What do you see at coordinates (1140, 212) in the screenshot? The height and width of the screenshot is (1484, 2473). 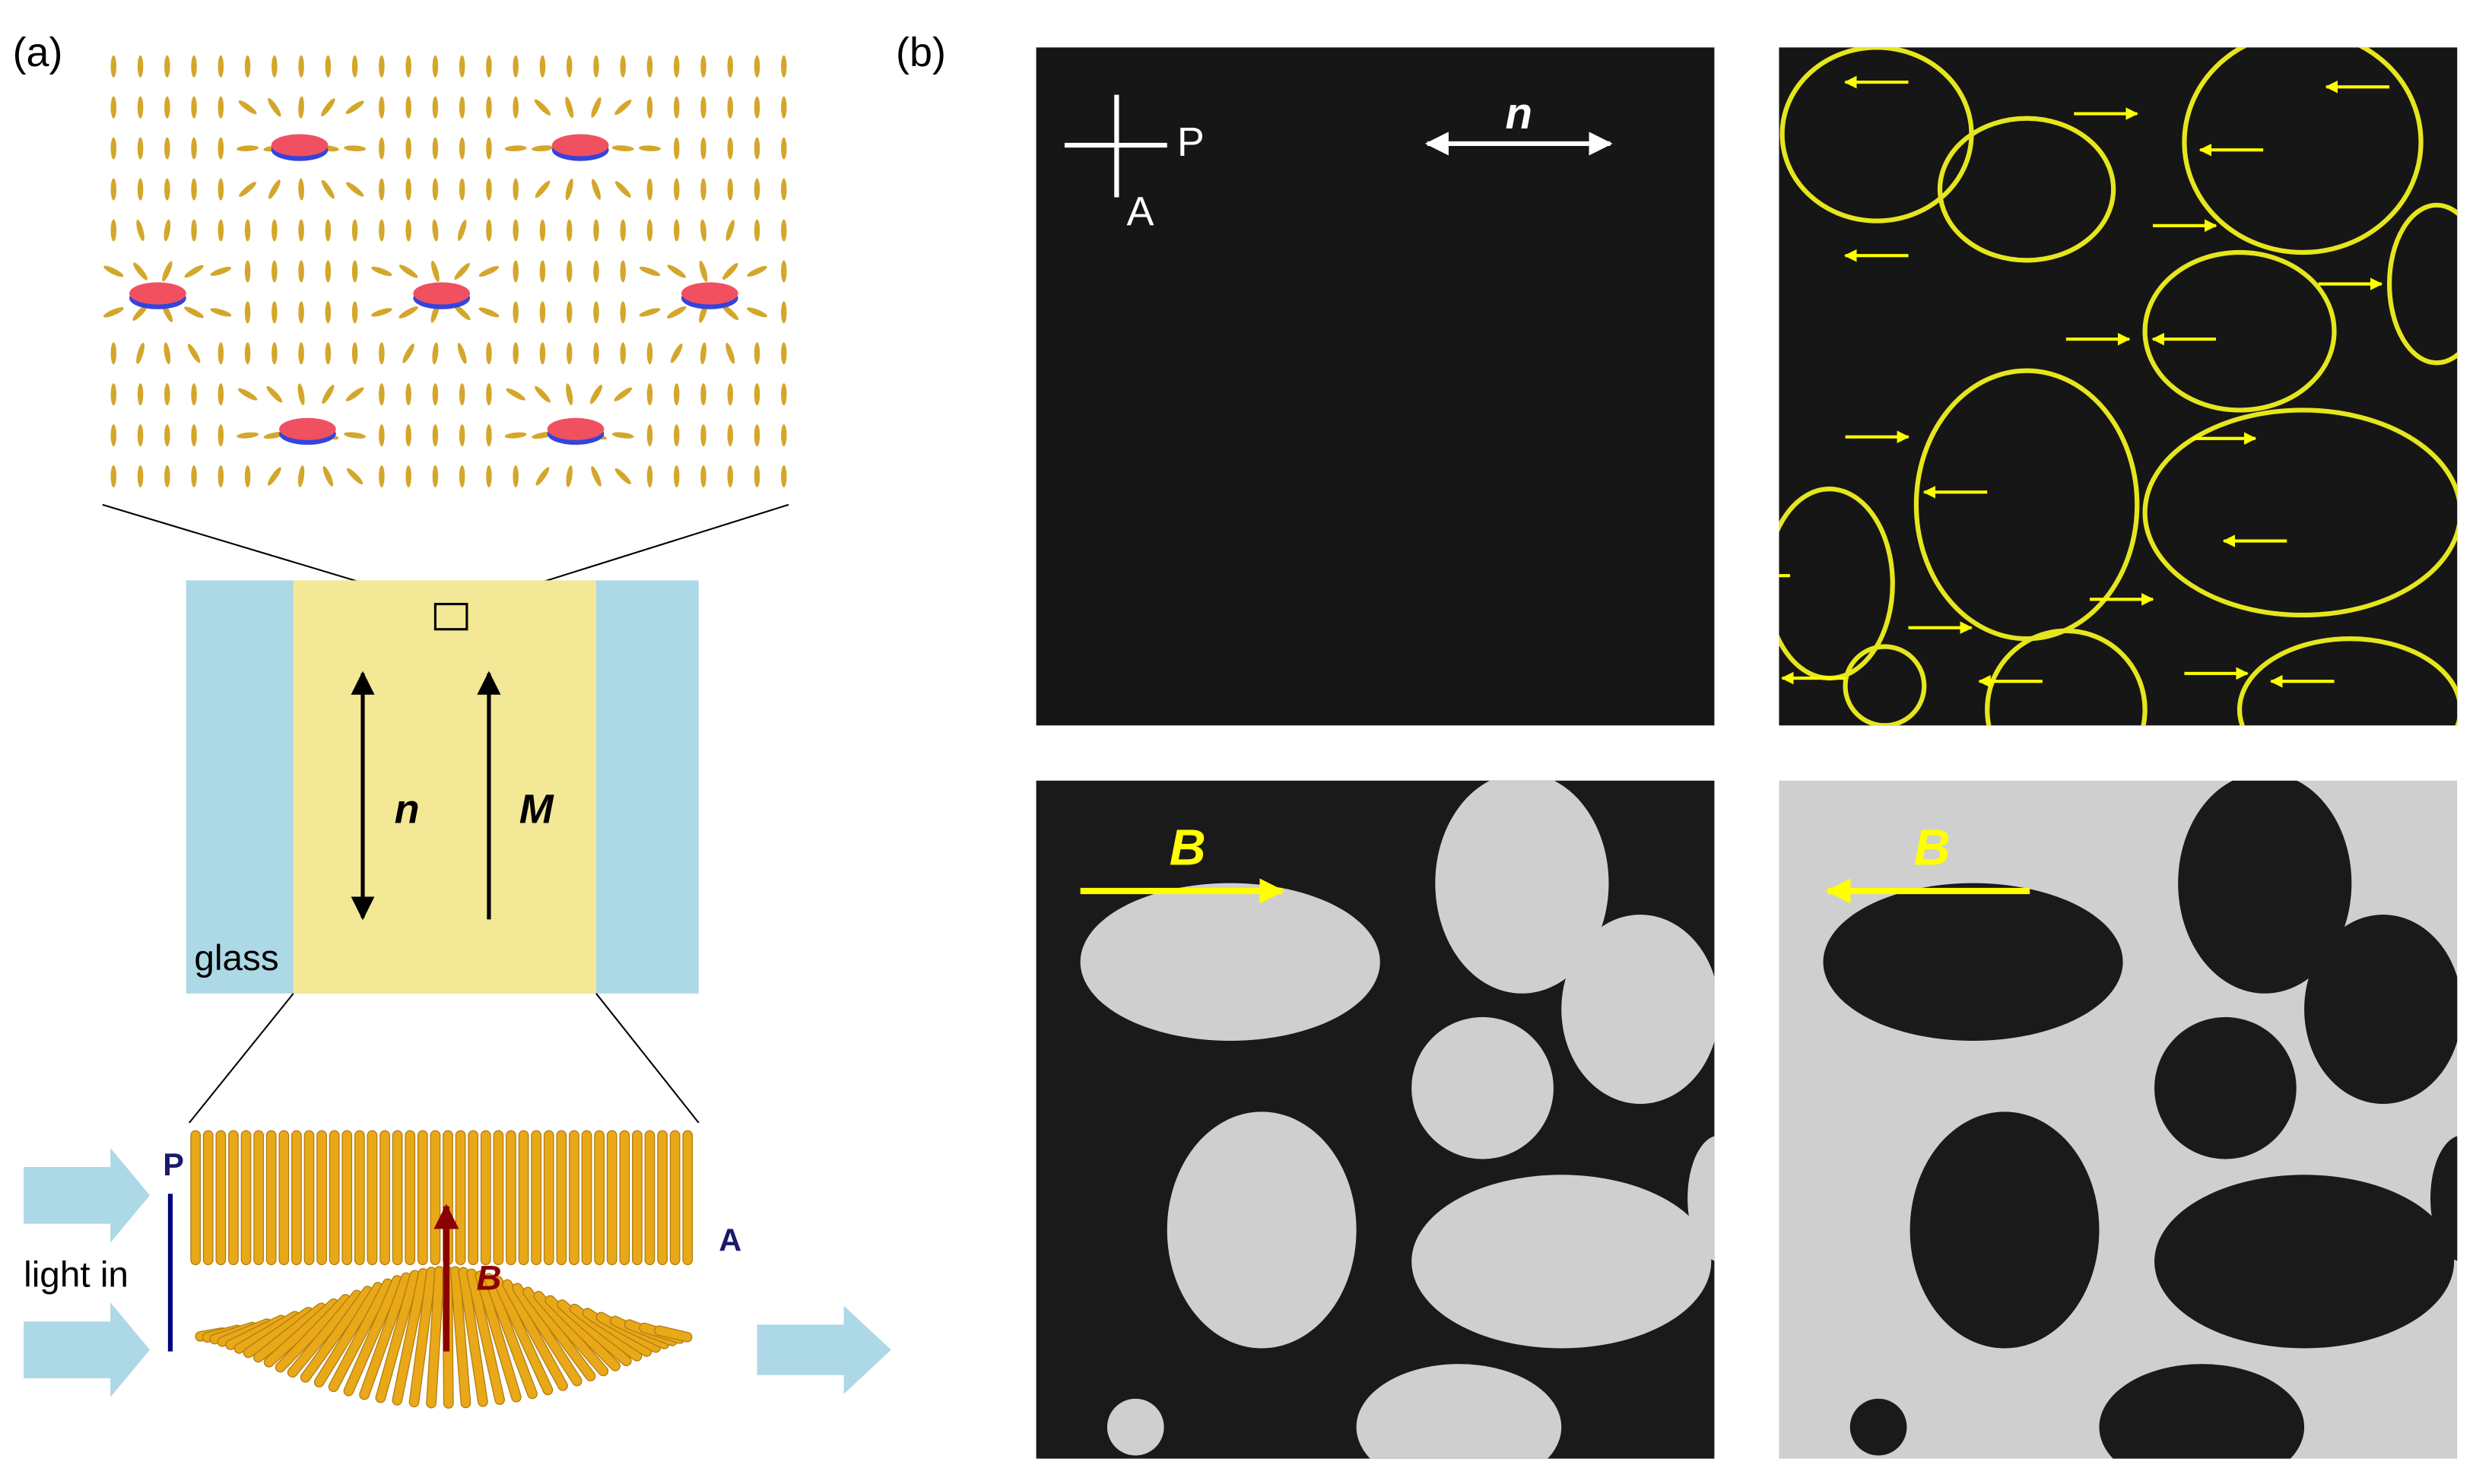 I see `analyzer-label: A` at bounding box center [1140, 212].